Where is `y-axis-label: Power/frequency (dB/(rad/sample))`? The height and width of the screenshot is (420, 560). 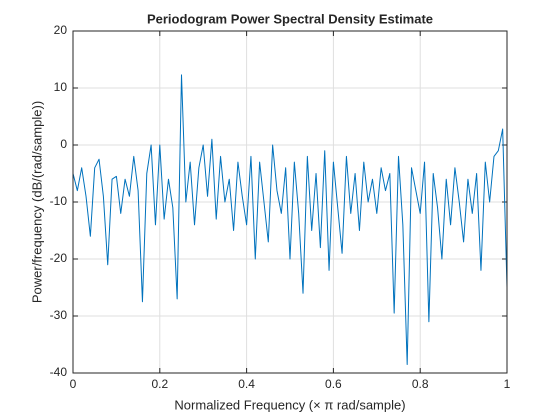 y-axis-label: Power/frequency (dB/(rad/sample)) is located at coordinates (36, 202).